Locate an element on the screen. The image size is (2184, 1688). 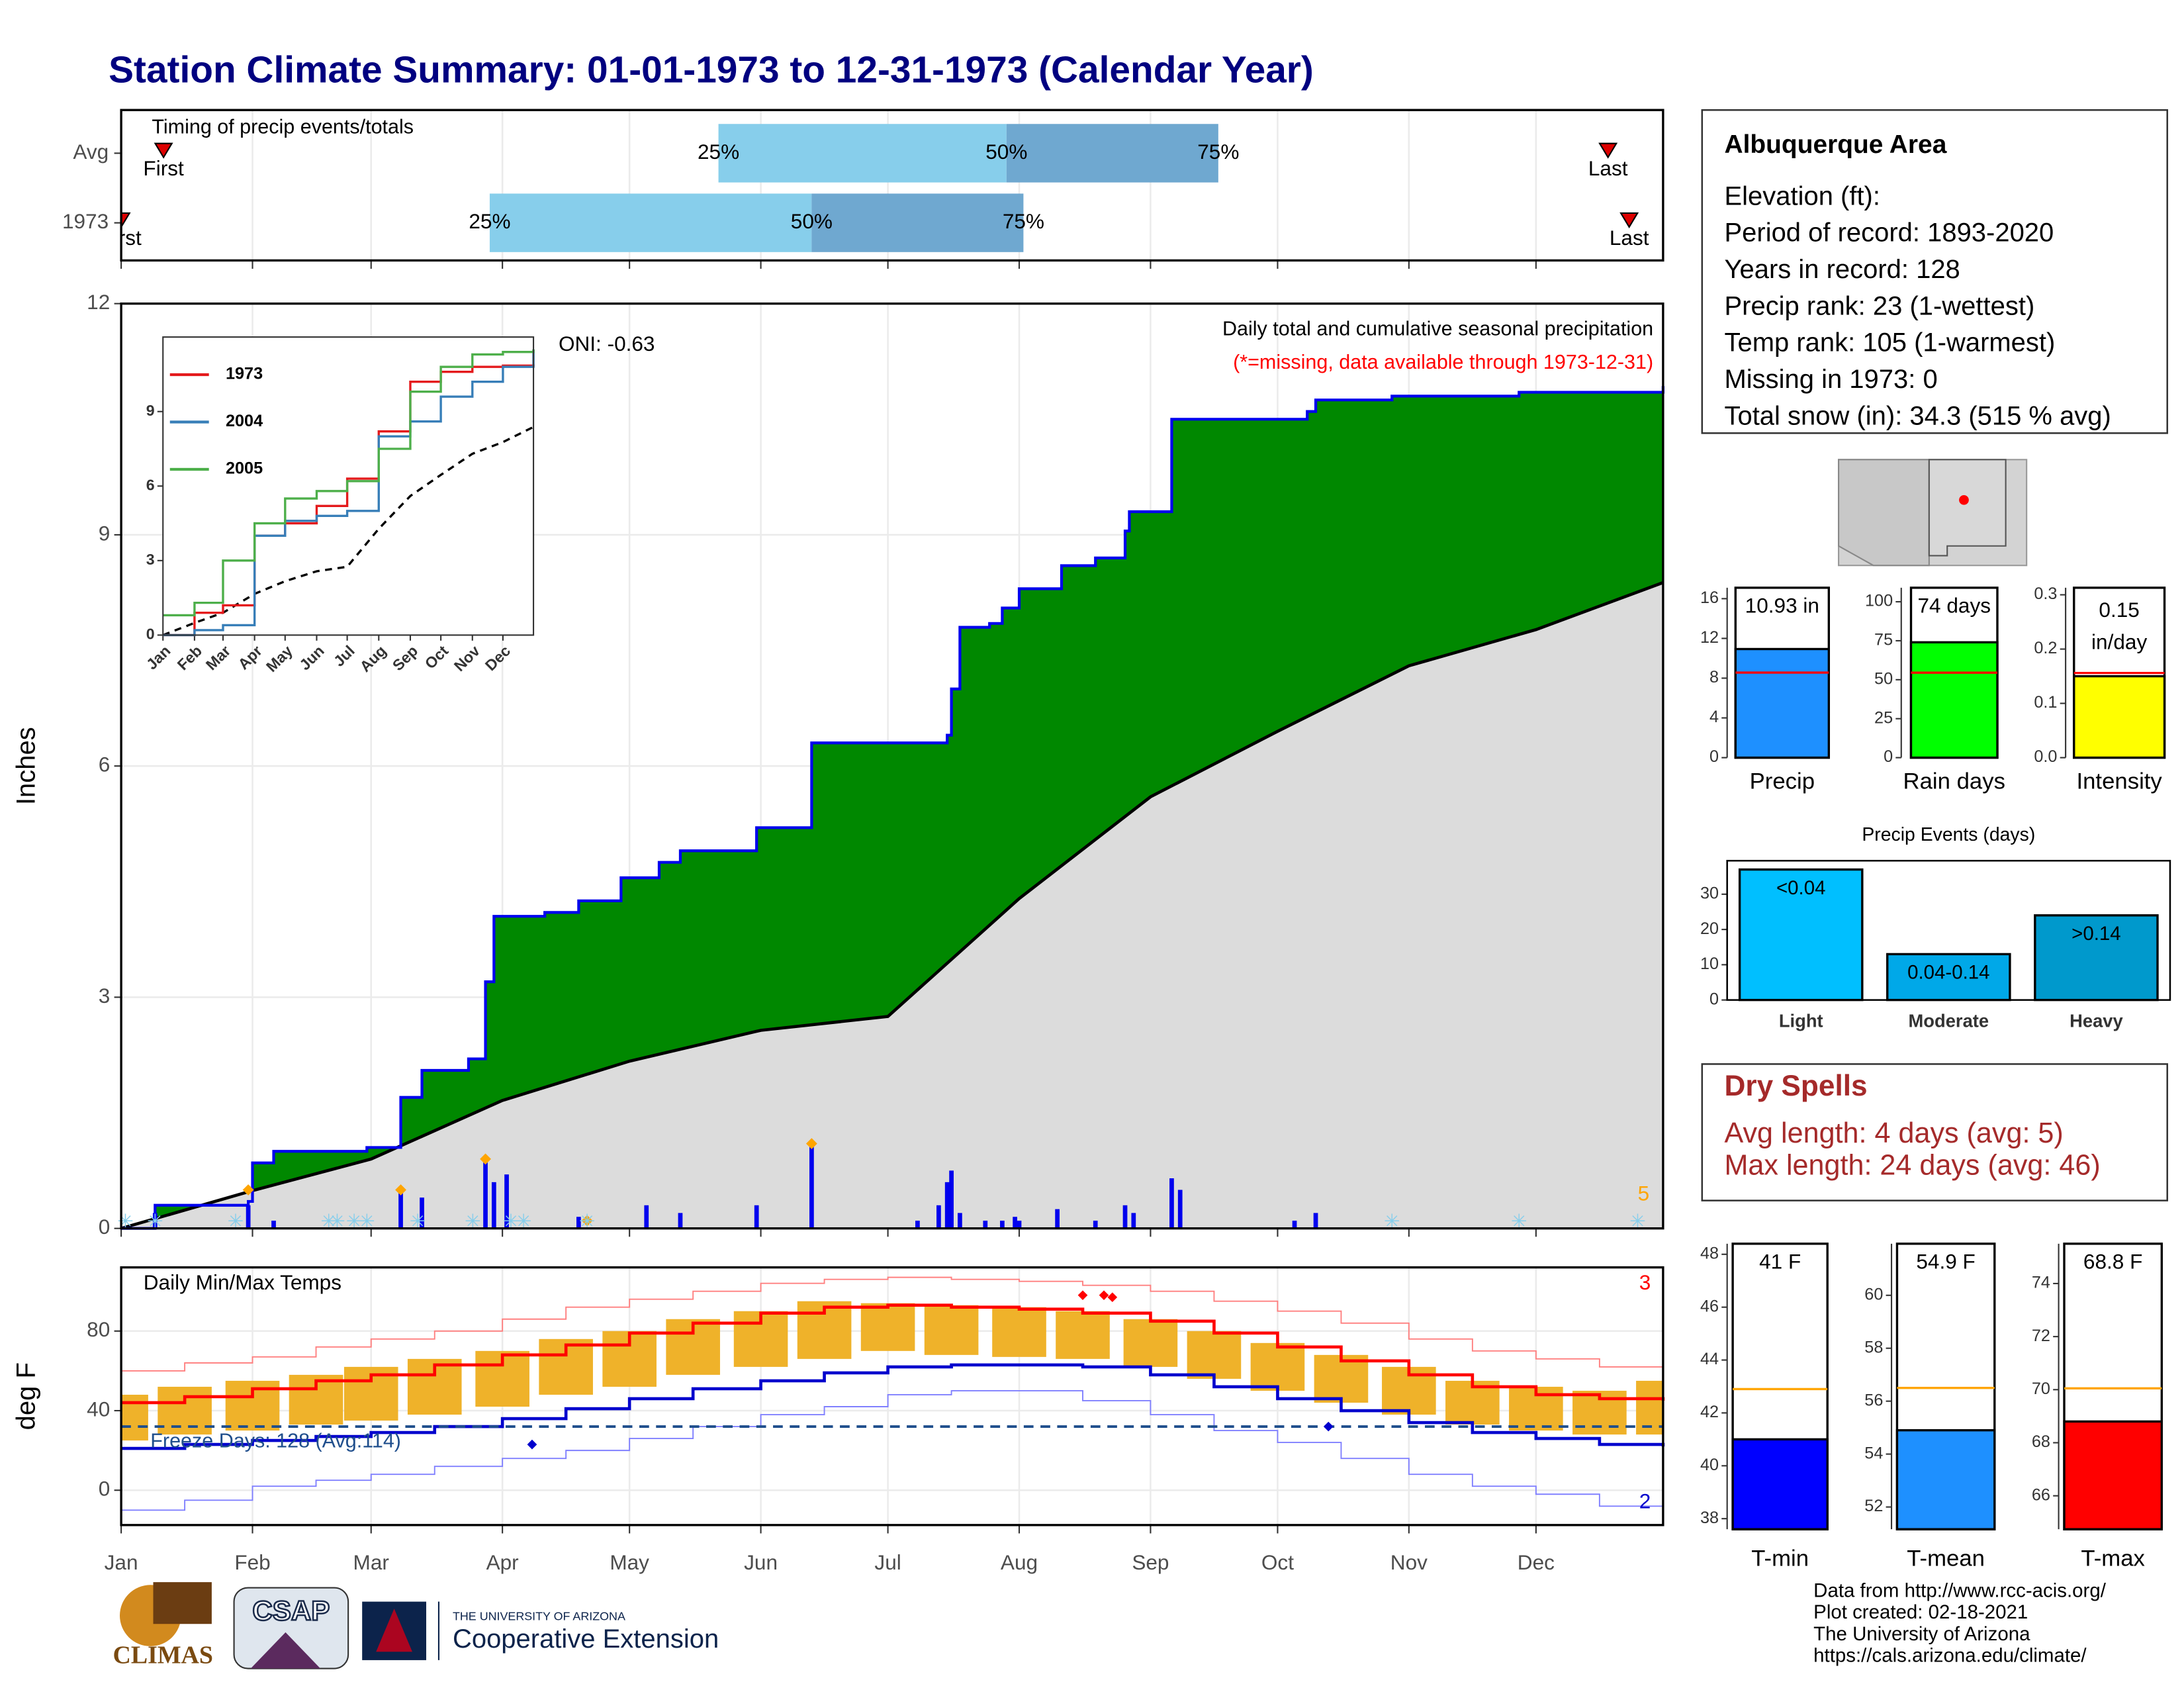
y-tick-label: 80 is located at coordinates (98, 1329).